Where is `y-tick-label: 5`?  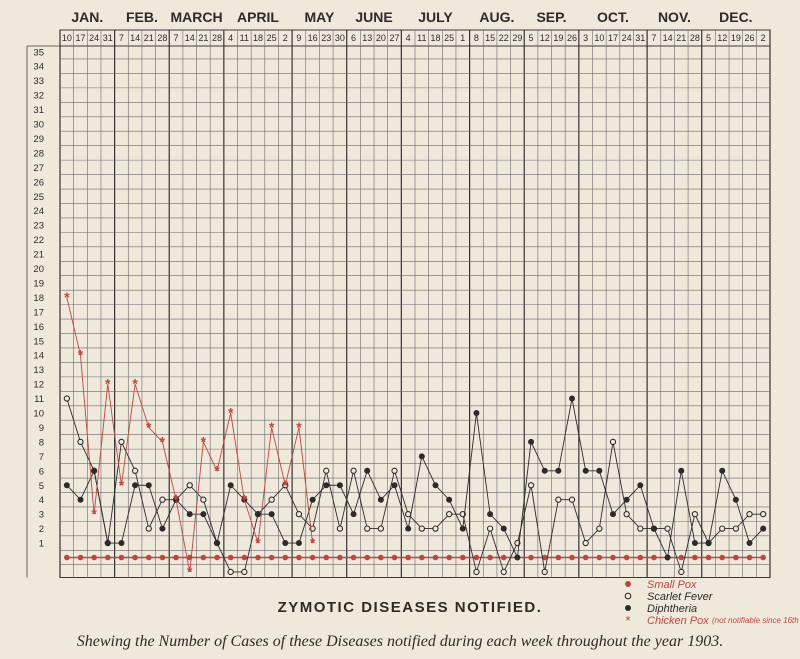 y-tick-label: 5 is located at coordinates (41, 486).